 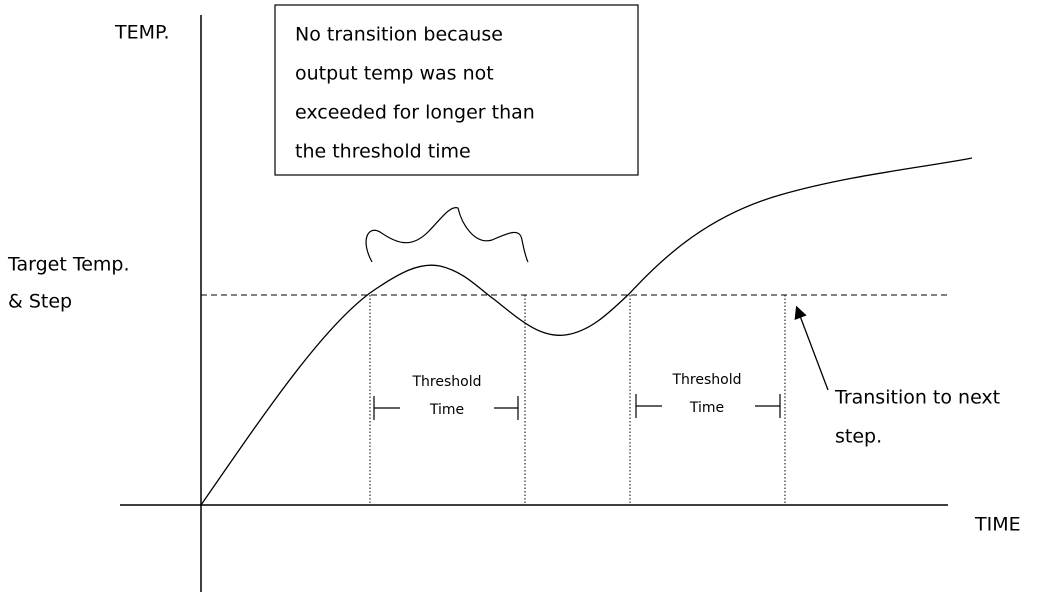 What do you see at coordinates (917, 398) in the screenshot?
I see `transition-label: Transition to next` at bounding box center [917, 398].